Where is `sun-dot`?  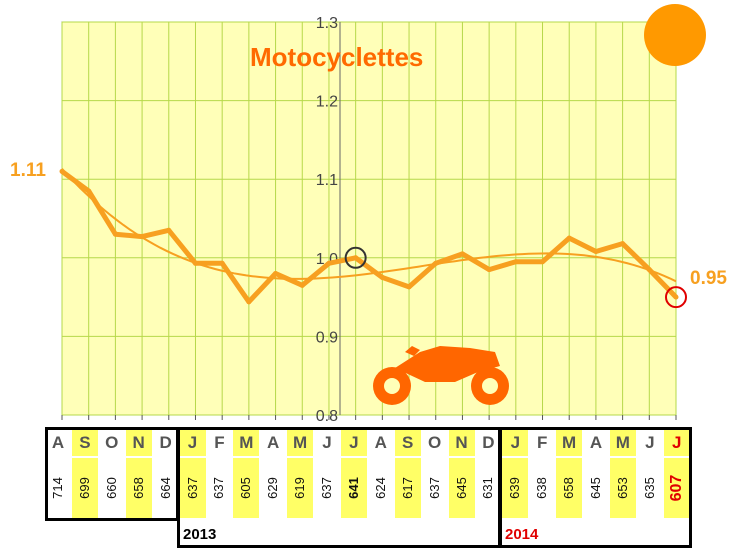 sun-dot is located at coordinates (675, 35).